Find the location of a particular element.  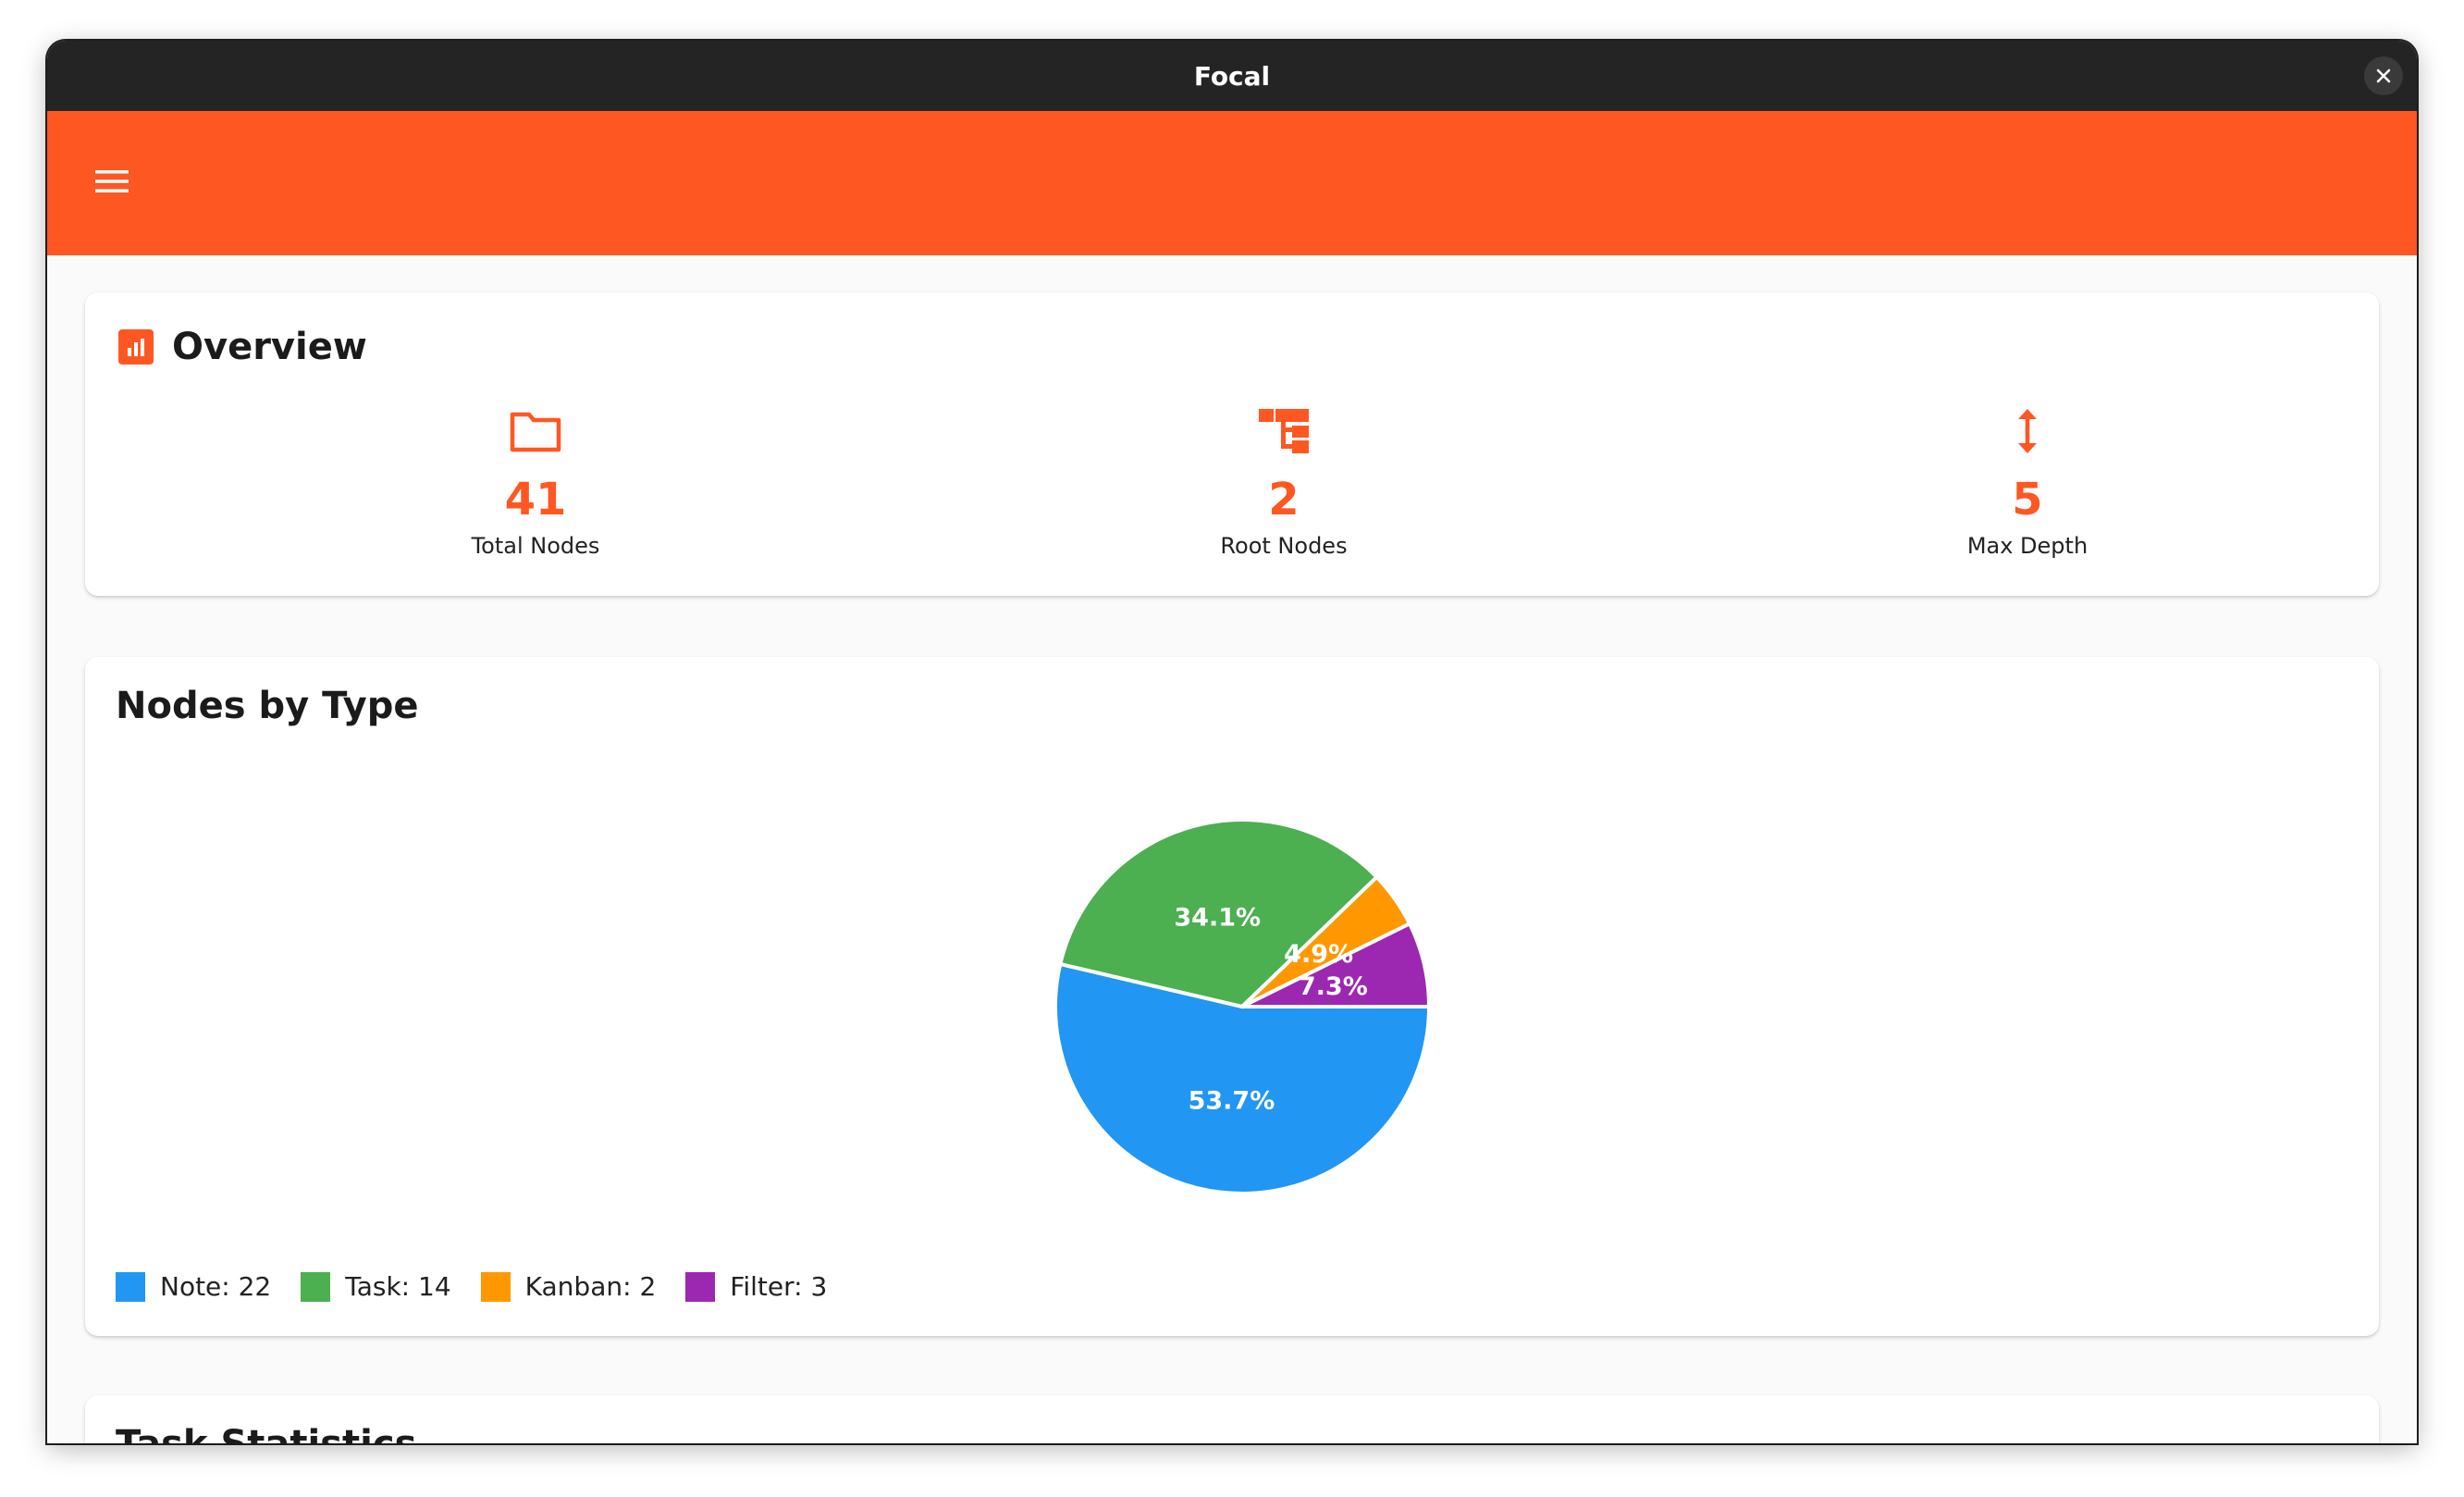

vertical-arrows-icon is located at coordinates (2027, 431).